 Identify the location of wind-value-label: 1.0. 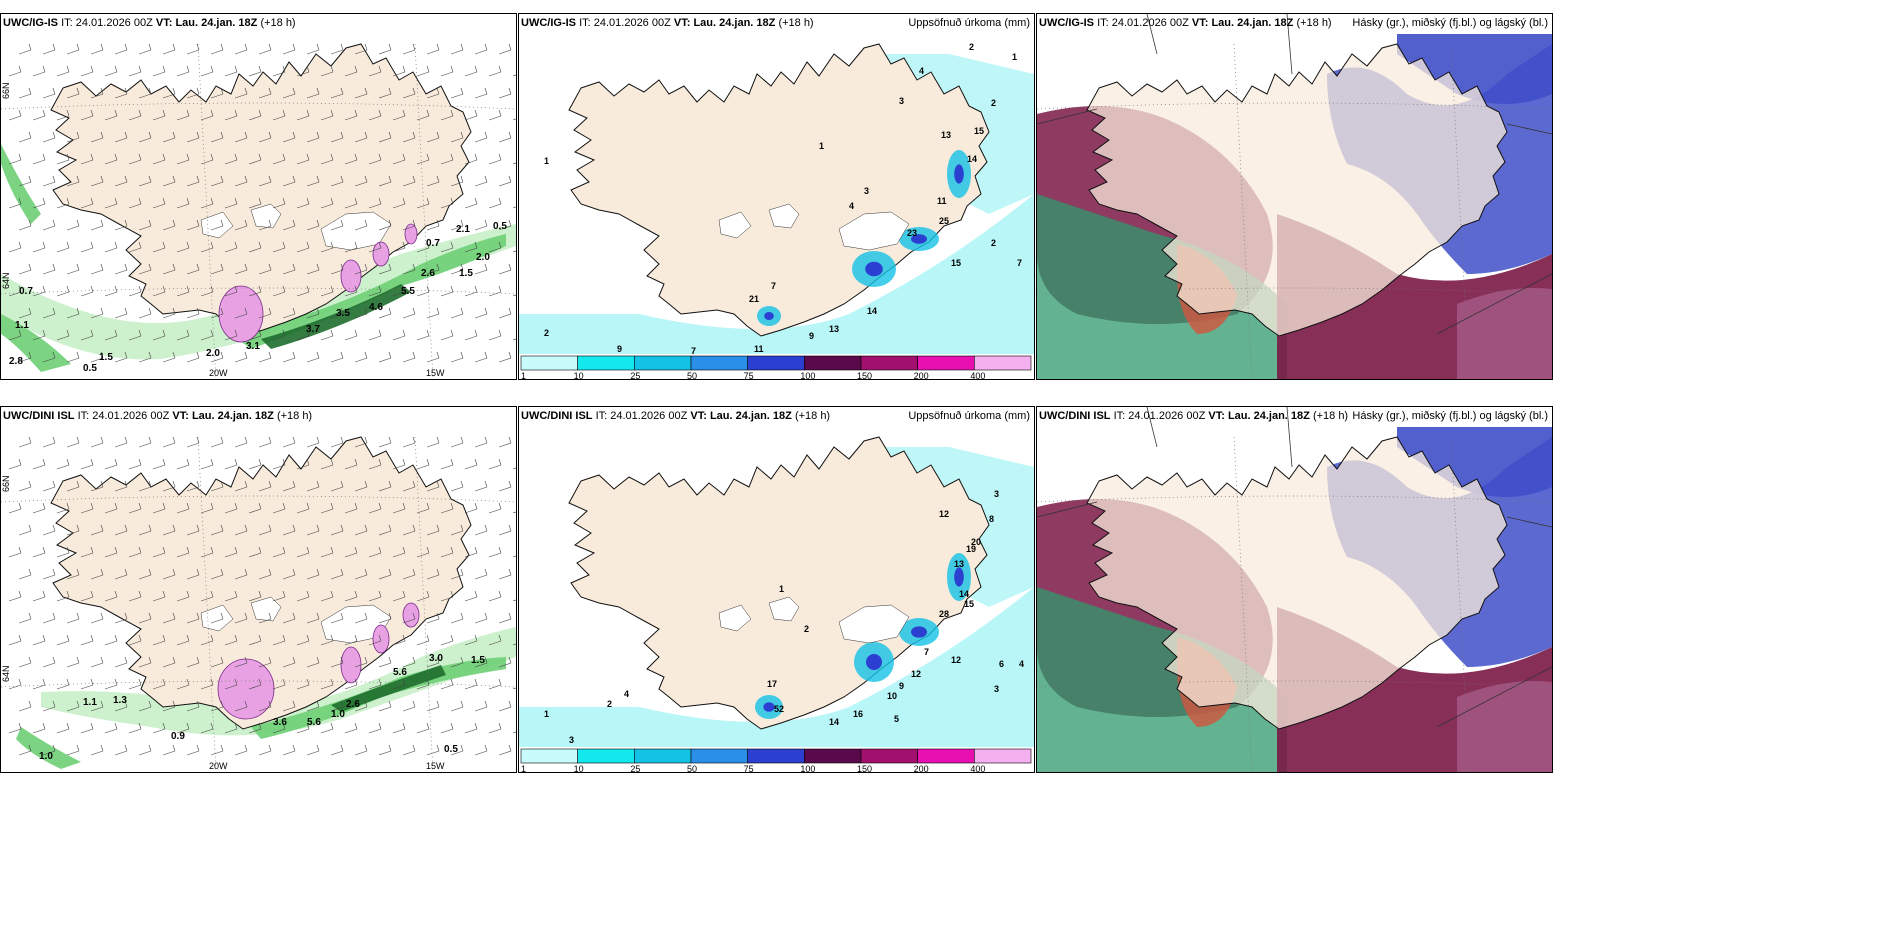
(338, 714).